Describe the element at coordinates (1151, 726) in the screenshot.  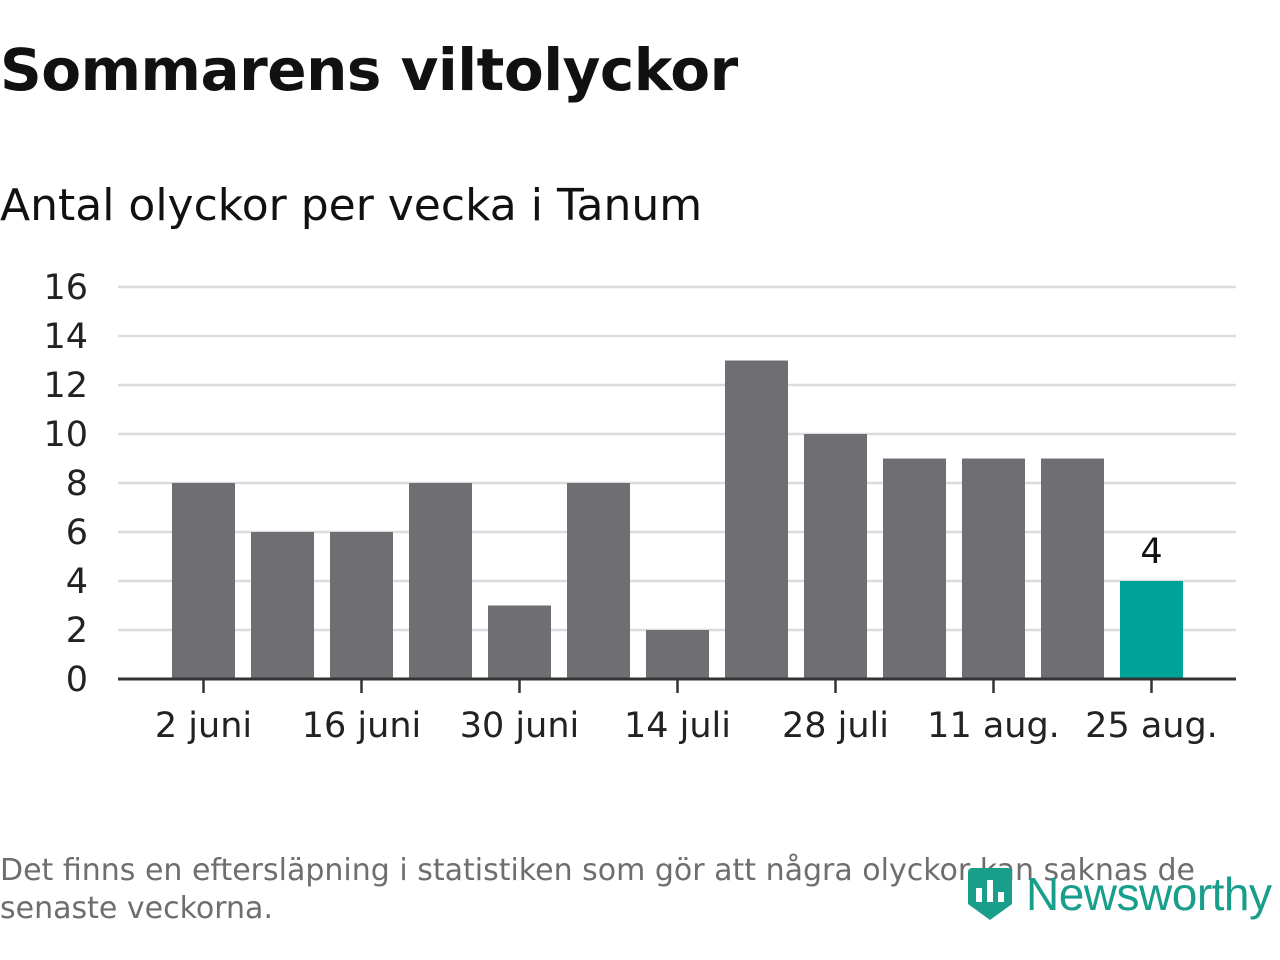
I see `x-tick-label: 25 aug.` at that location.